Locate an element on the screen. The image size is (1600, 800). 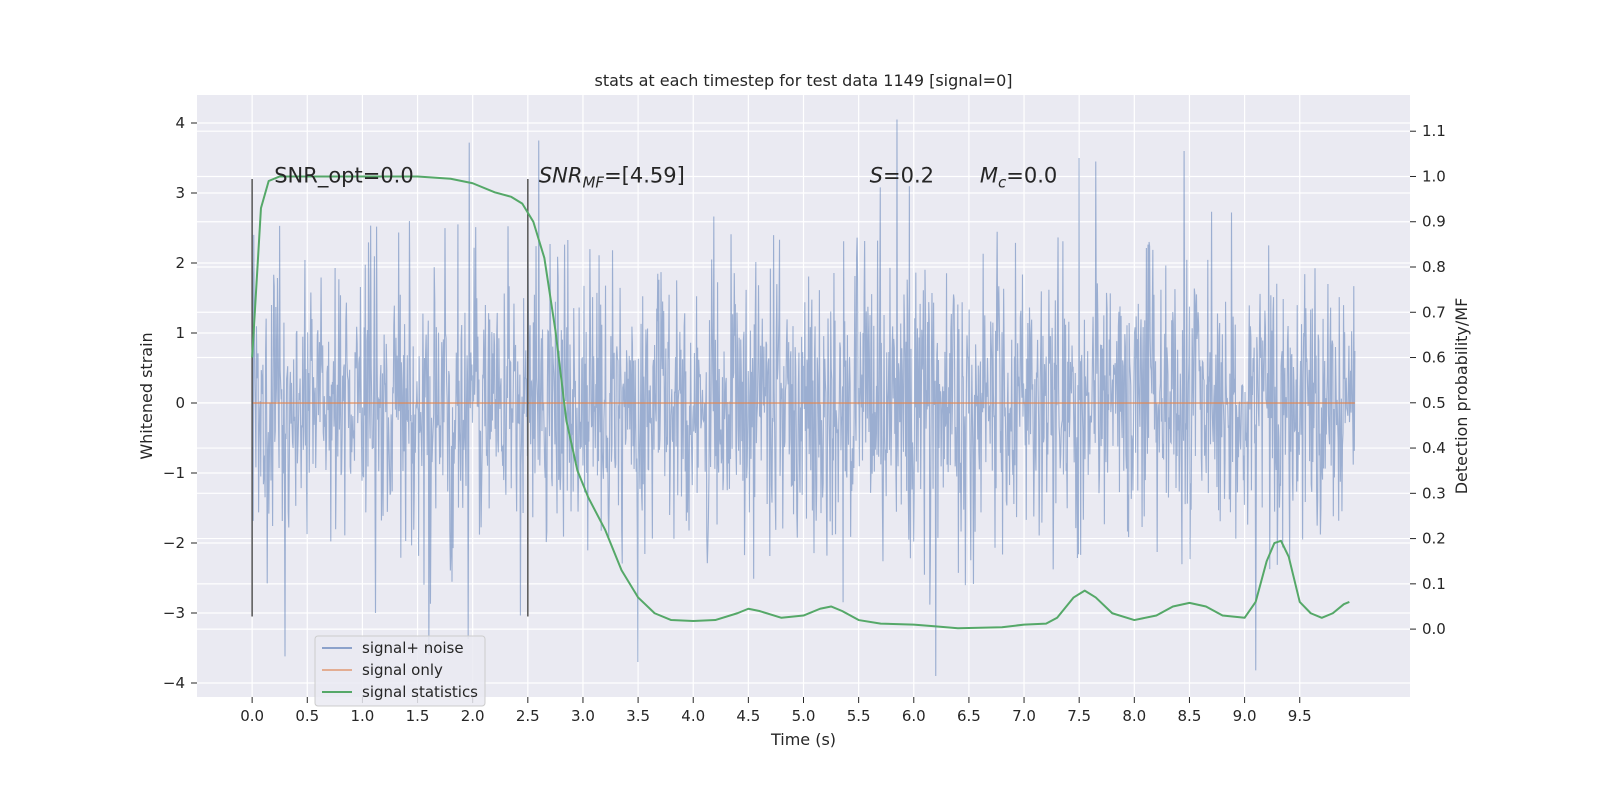
y2-tick-label: 0.0 is located at coordinates (1434, 629).